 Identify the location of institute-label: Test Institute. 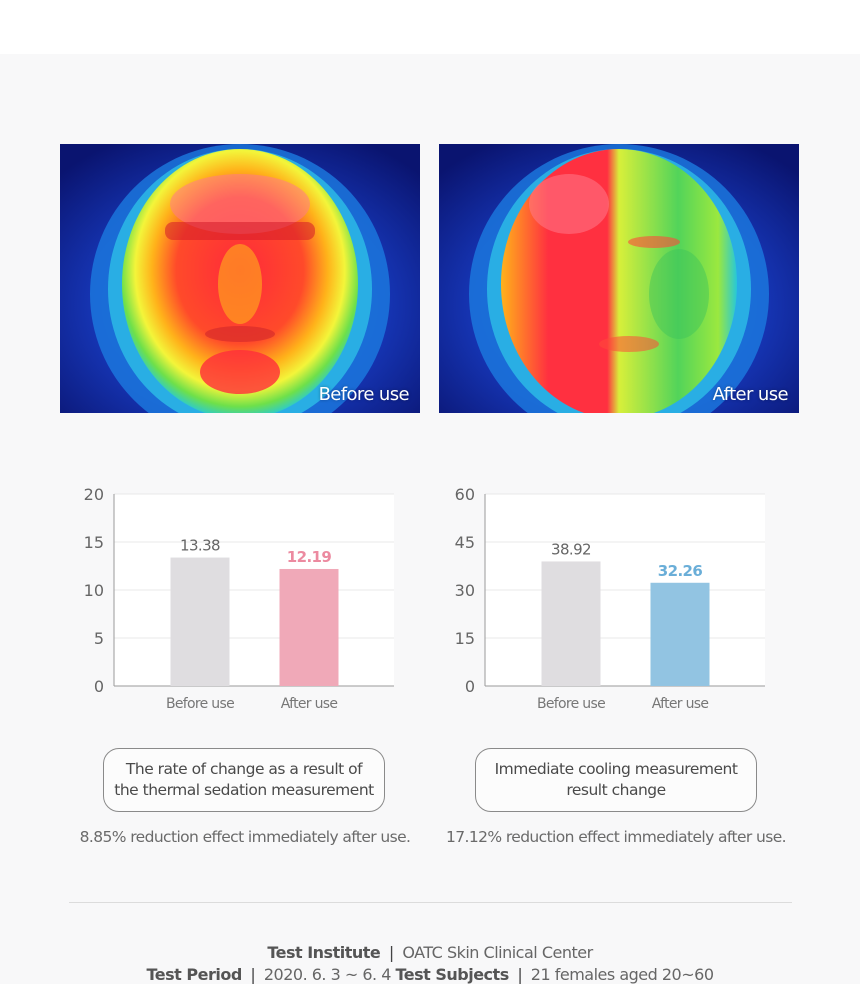
(324, 952).